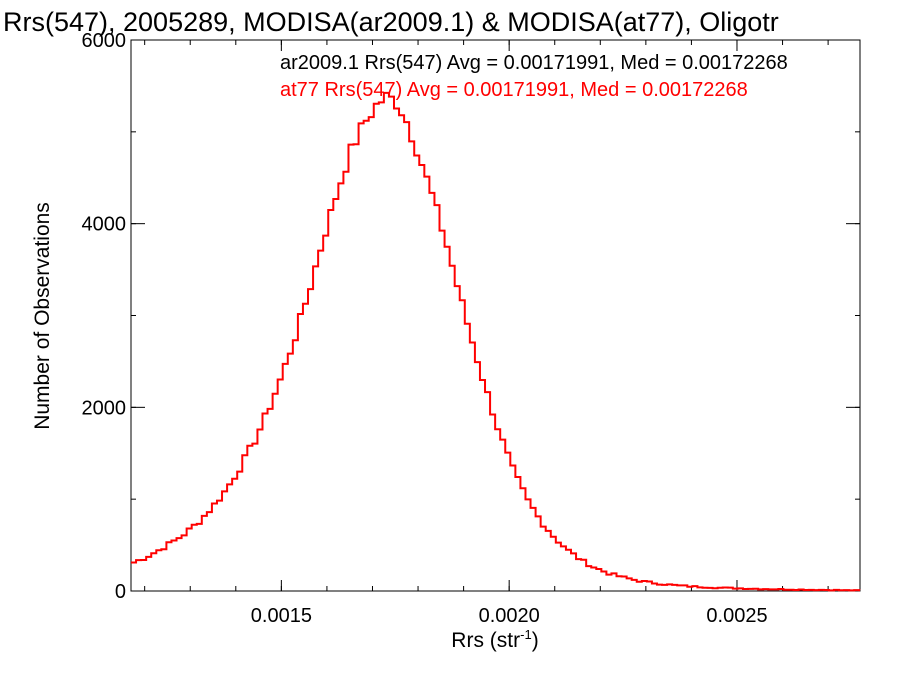  What do you see at coordinates (104, 408) in the screenshot?
I see `y-tick-label: 2000` at bounding box center [104, 408].